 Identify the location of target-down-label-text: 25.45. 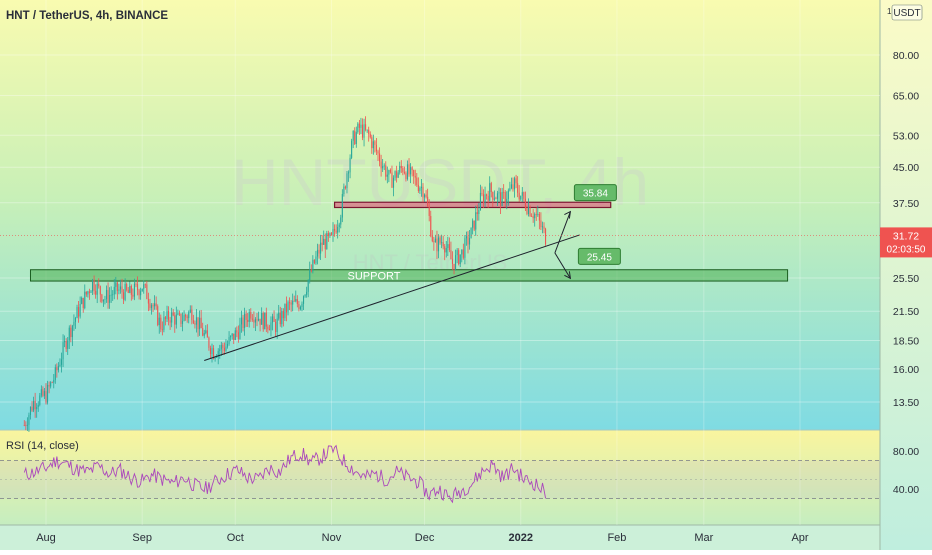
(599, 257).